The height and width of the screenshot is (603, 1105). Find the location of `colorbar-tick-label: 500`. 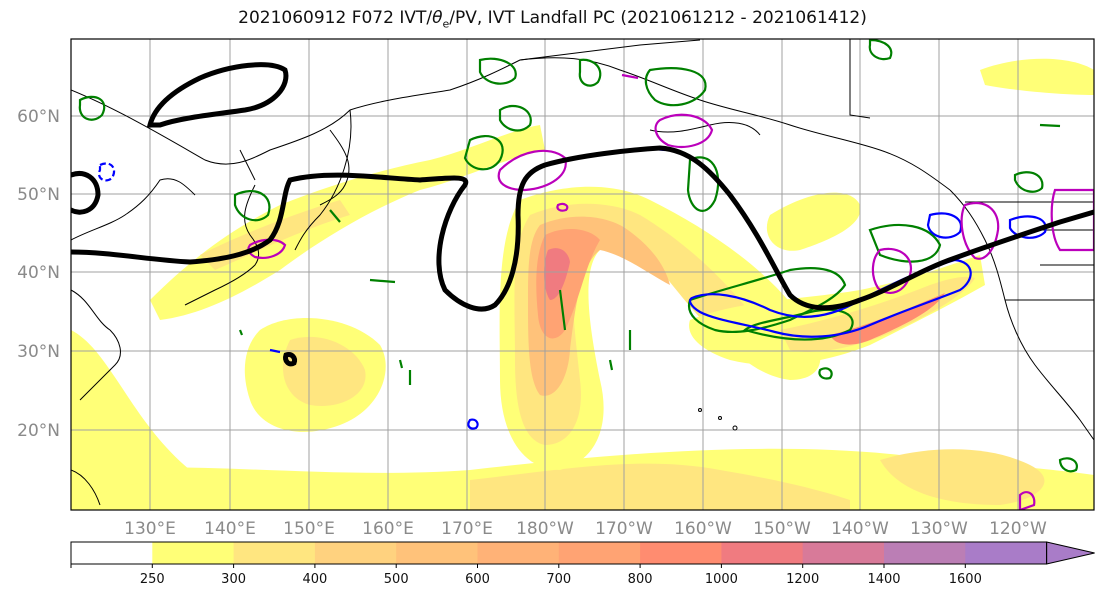

colorbar-tick-label: 500 is located at coordinates (396, 579).